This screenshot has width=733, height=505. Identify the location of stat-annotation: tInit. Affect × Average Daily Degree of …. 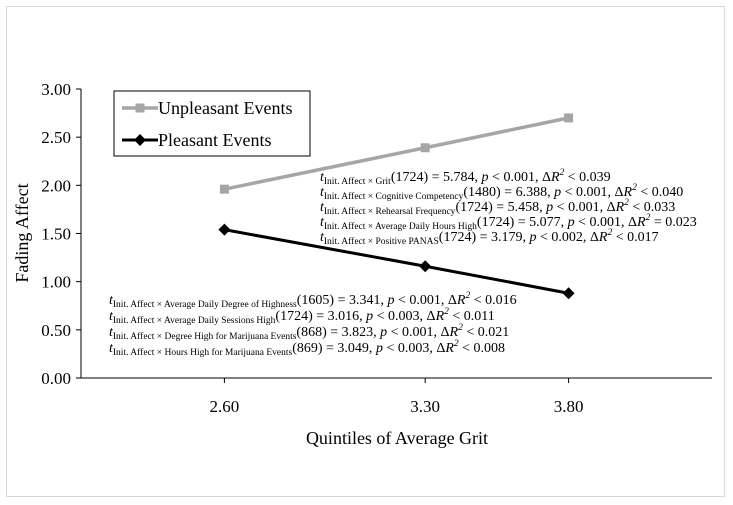
(313, 300).